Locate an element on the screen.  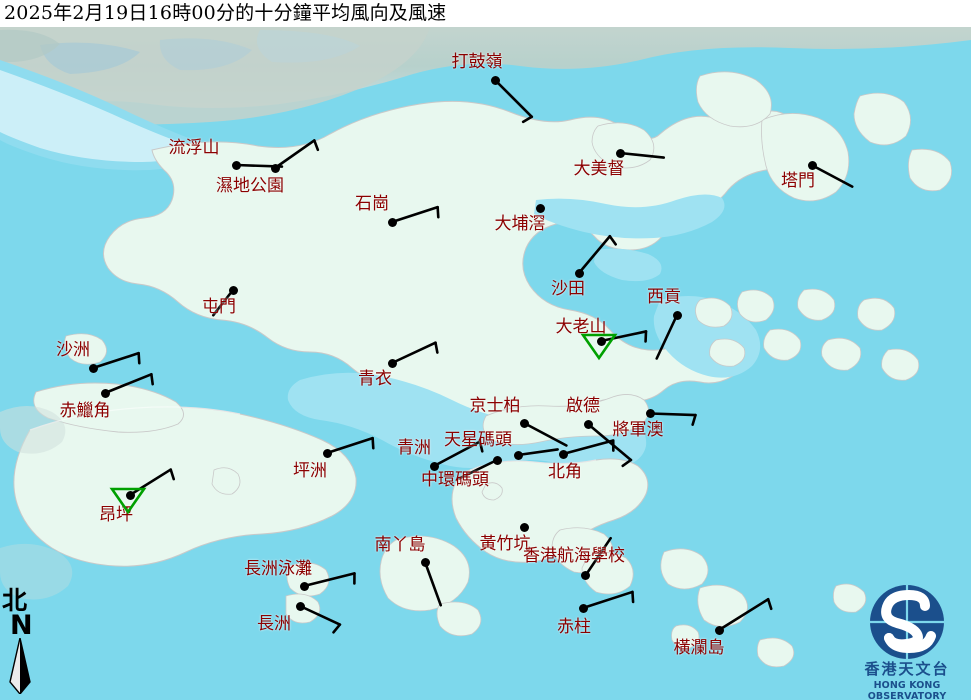
station-label: 塔門 is located at coordinates (798, 181).